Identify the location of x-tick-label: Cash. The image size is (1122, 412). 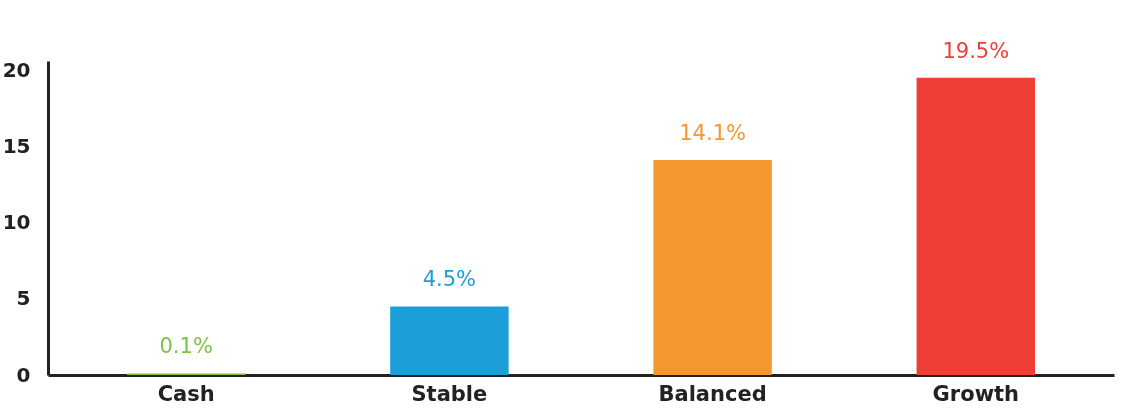
(186, 393).